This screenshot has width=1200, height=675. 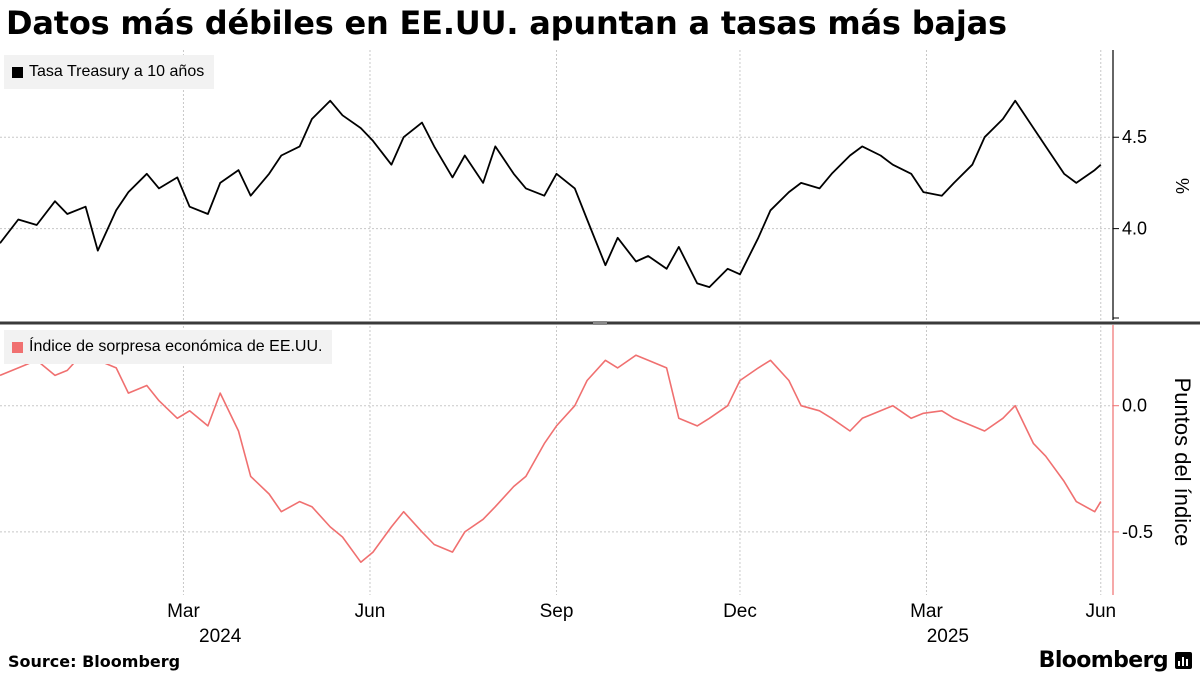 I want to click on treasury-tick-label-1: 4.5, so click(x=1134, y=137).